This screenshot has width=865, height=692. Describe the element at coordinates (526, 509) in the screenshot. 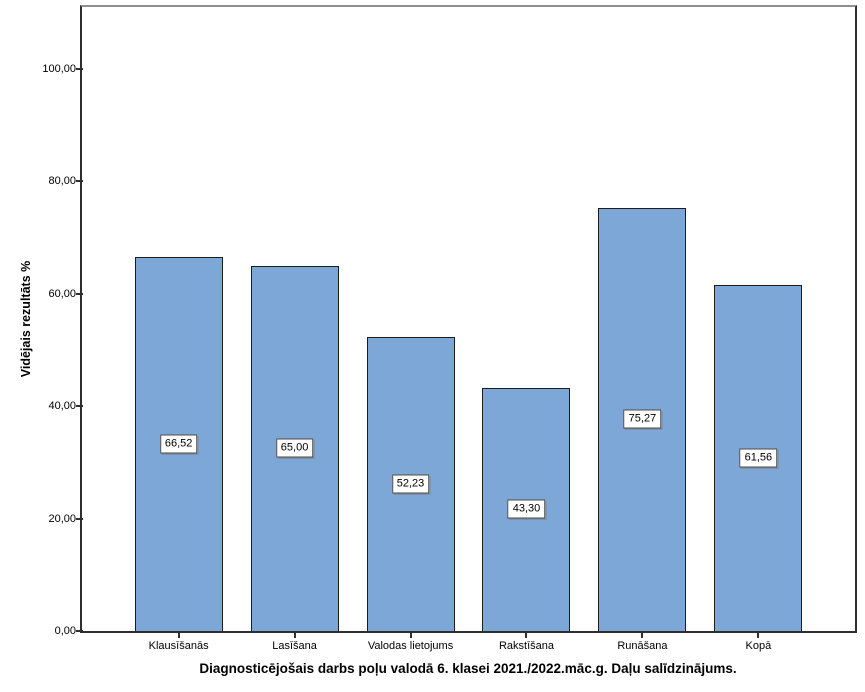

I see `value-label: 43,30` at that location.